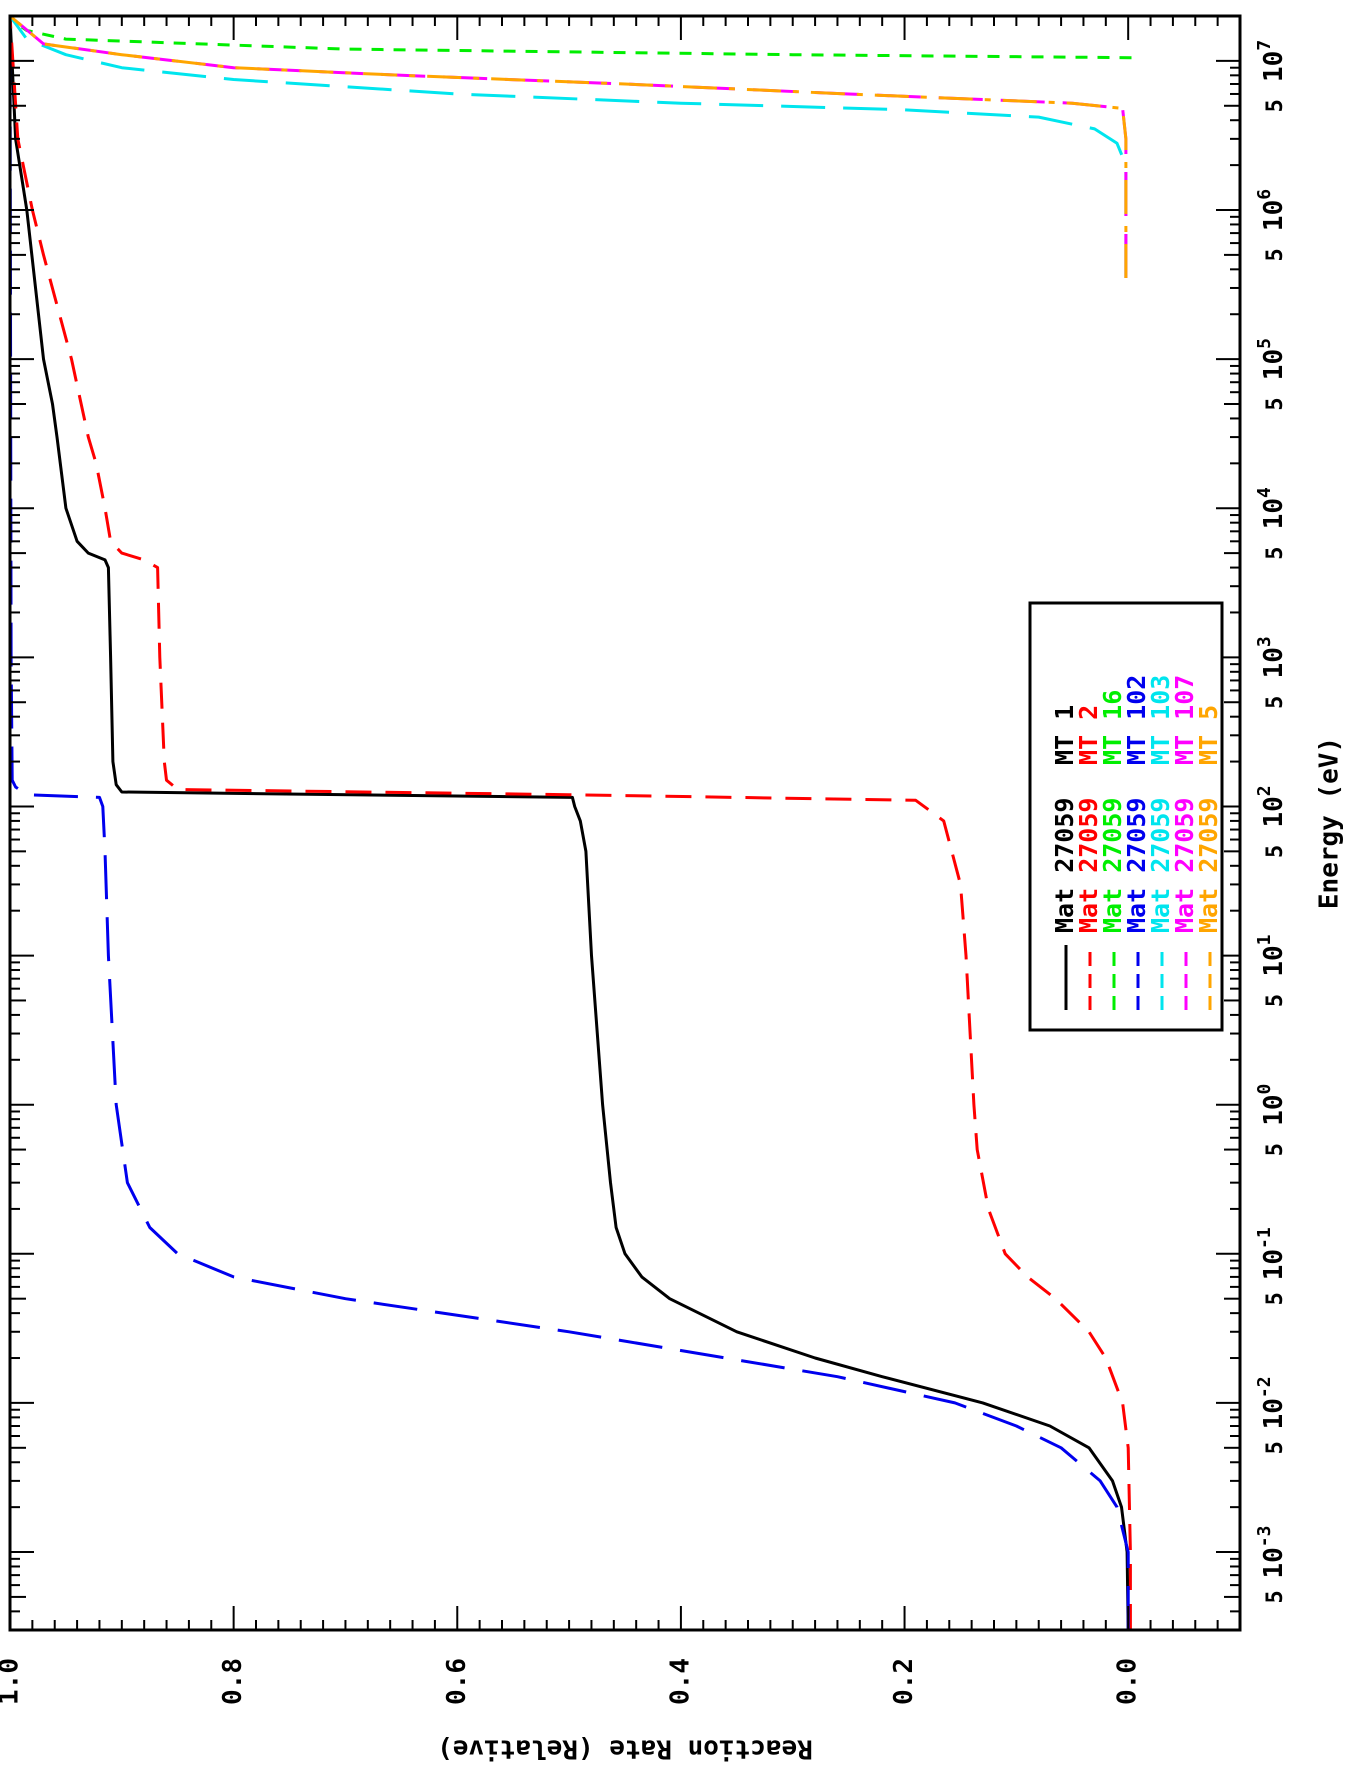  I want to click on x-tick-label: 104, so click(1271, 508).